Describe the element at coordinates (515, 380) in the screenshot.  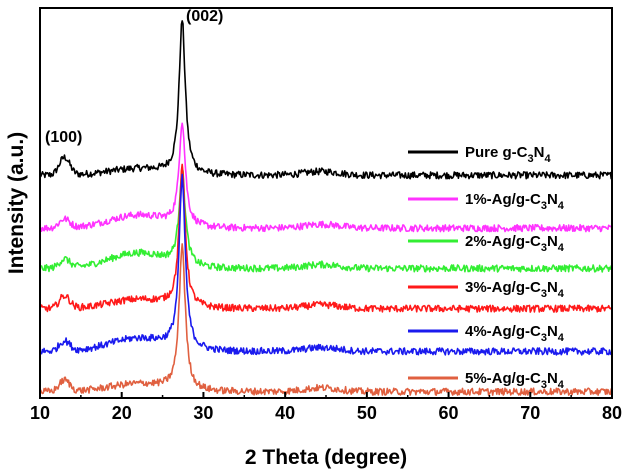
I see `legend-label: 5%-Ag/g-C3N4` at that location.